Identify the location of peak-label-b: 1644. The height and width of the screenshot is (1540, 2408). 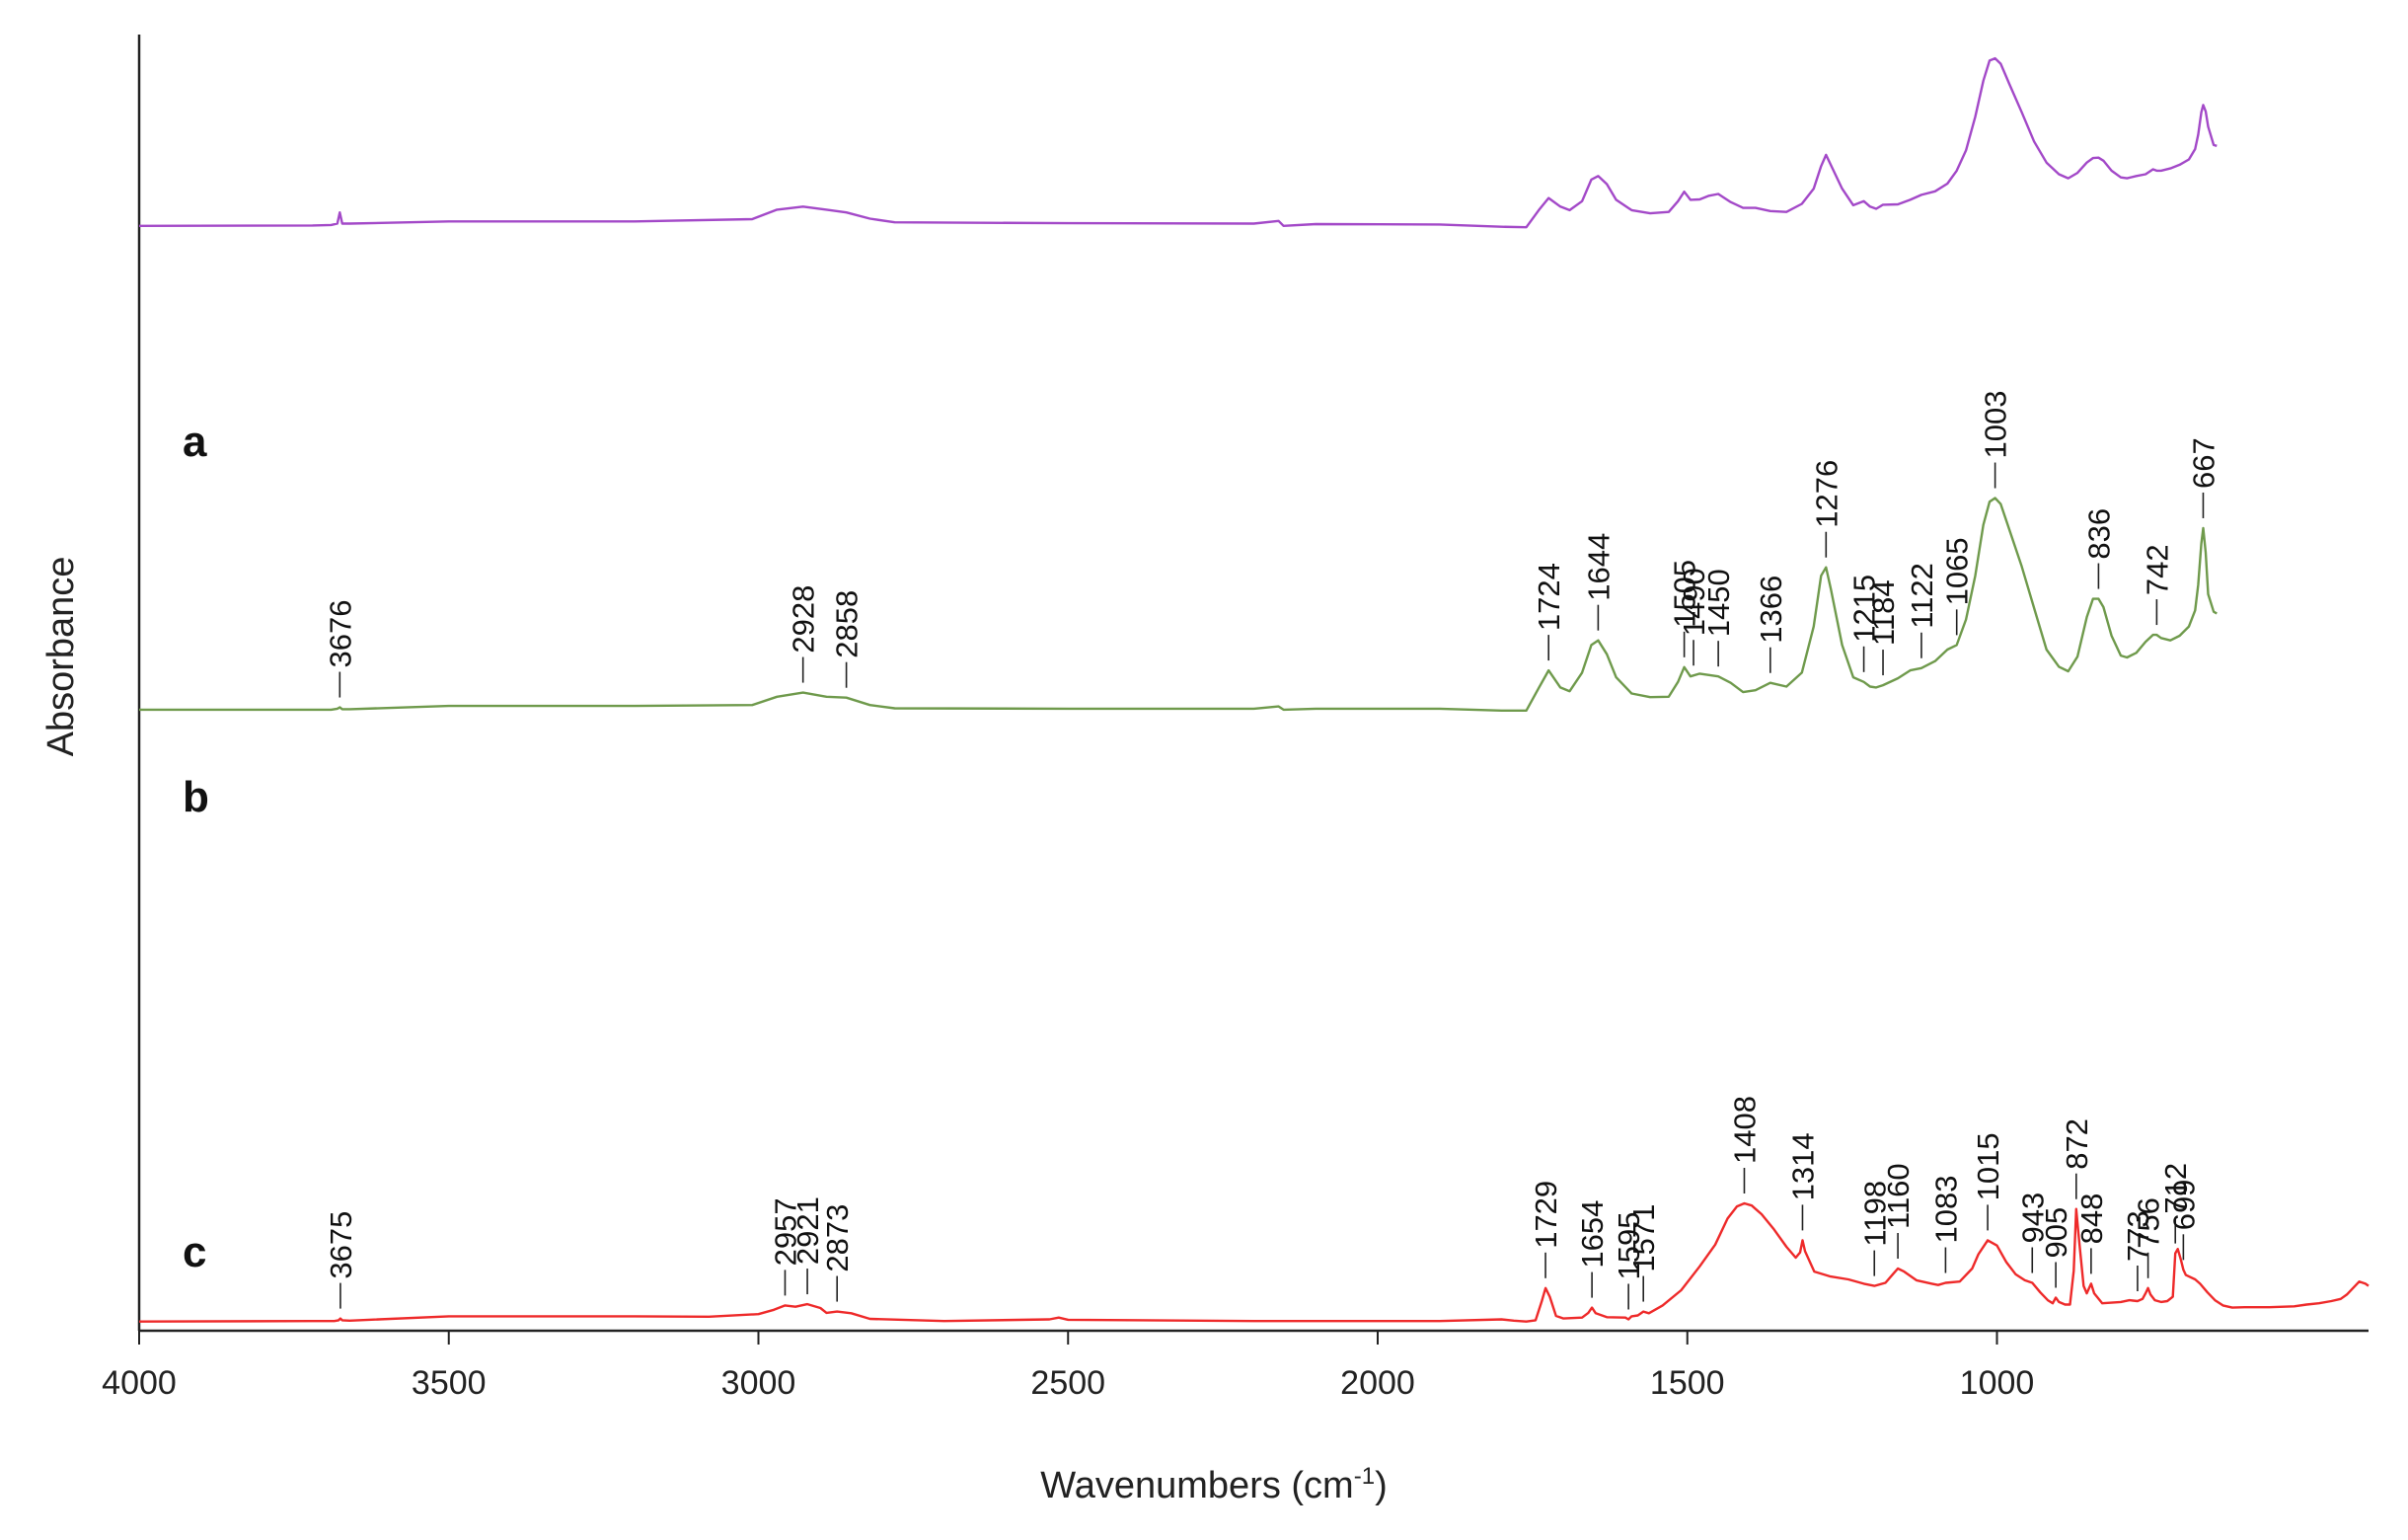
(1599, 567).